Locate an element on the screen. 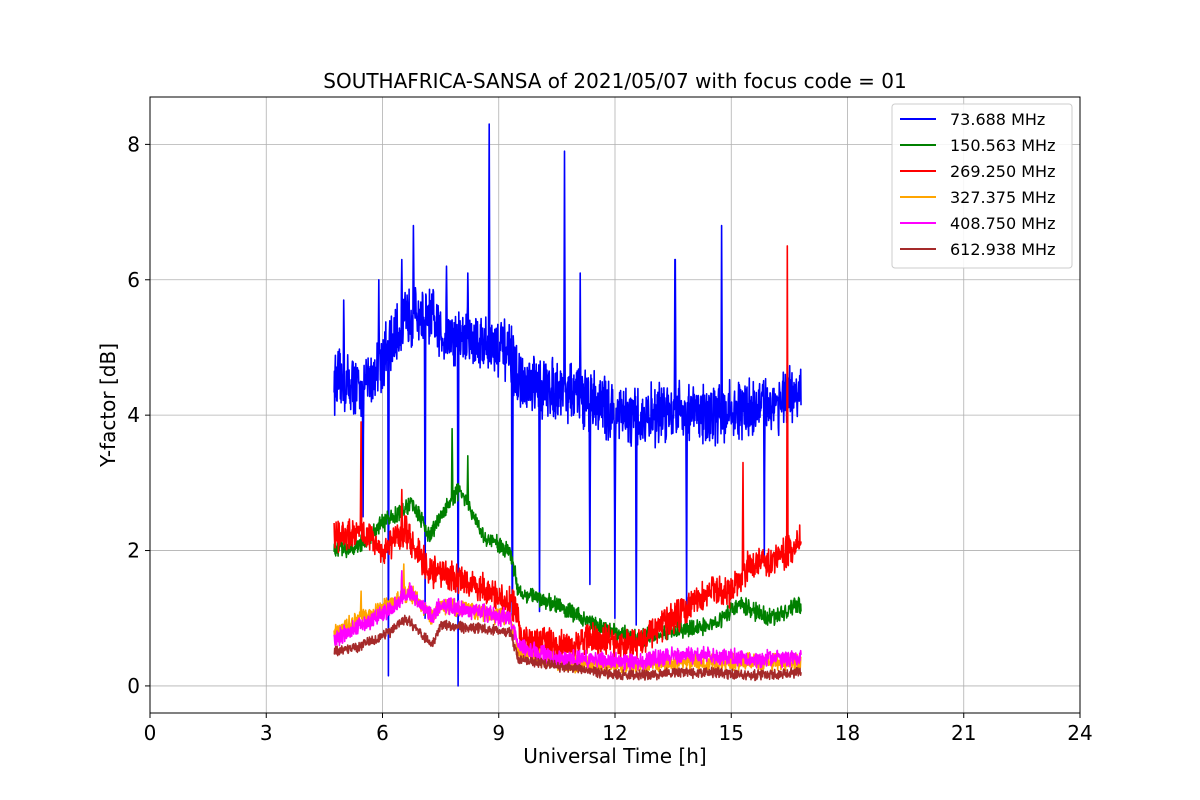  legend-label: 150.563 MHz is located at coordinates (1002, 145).